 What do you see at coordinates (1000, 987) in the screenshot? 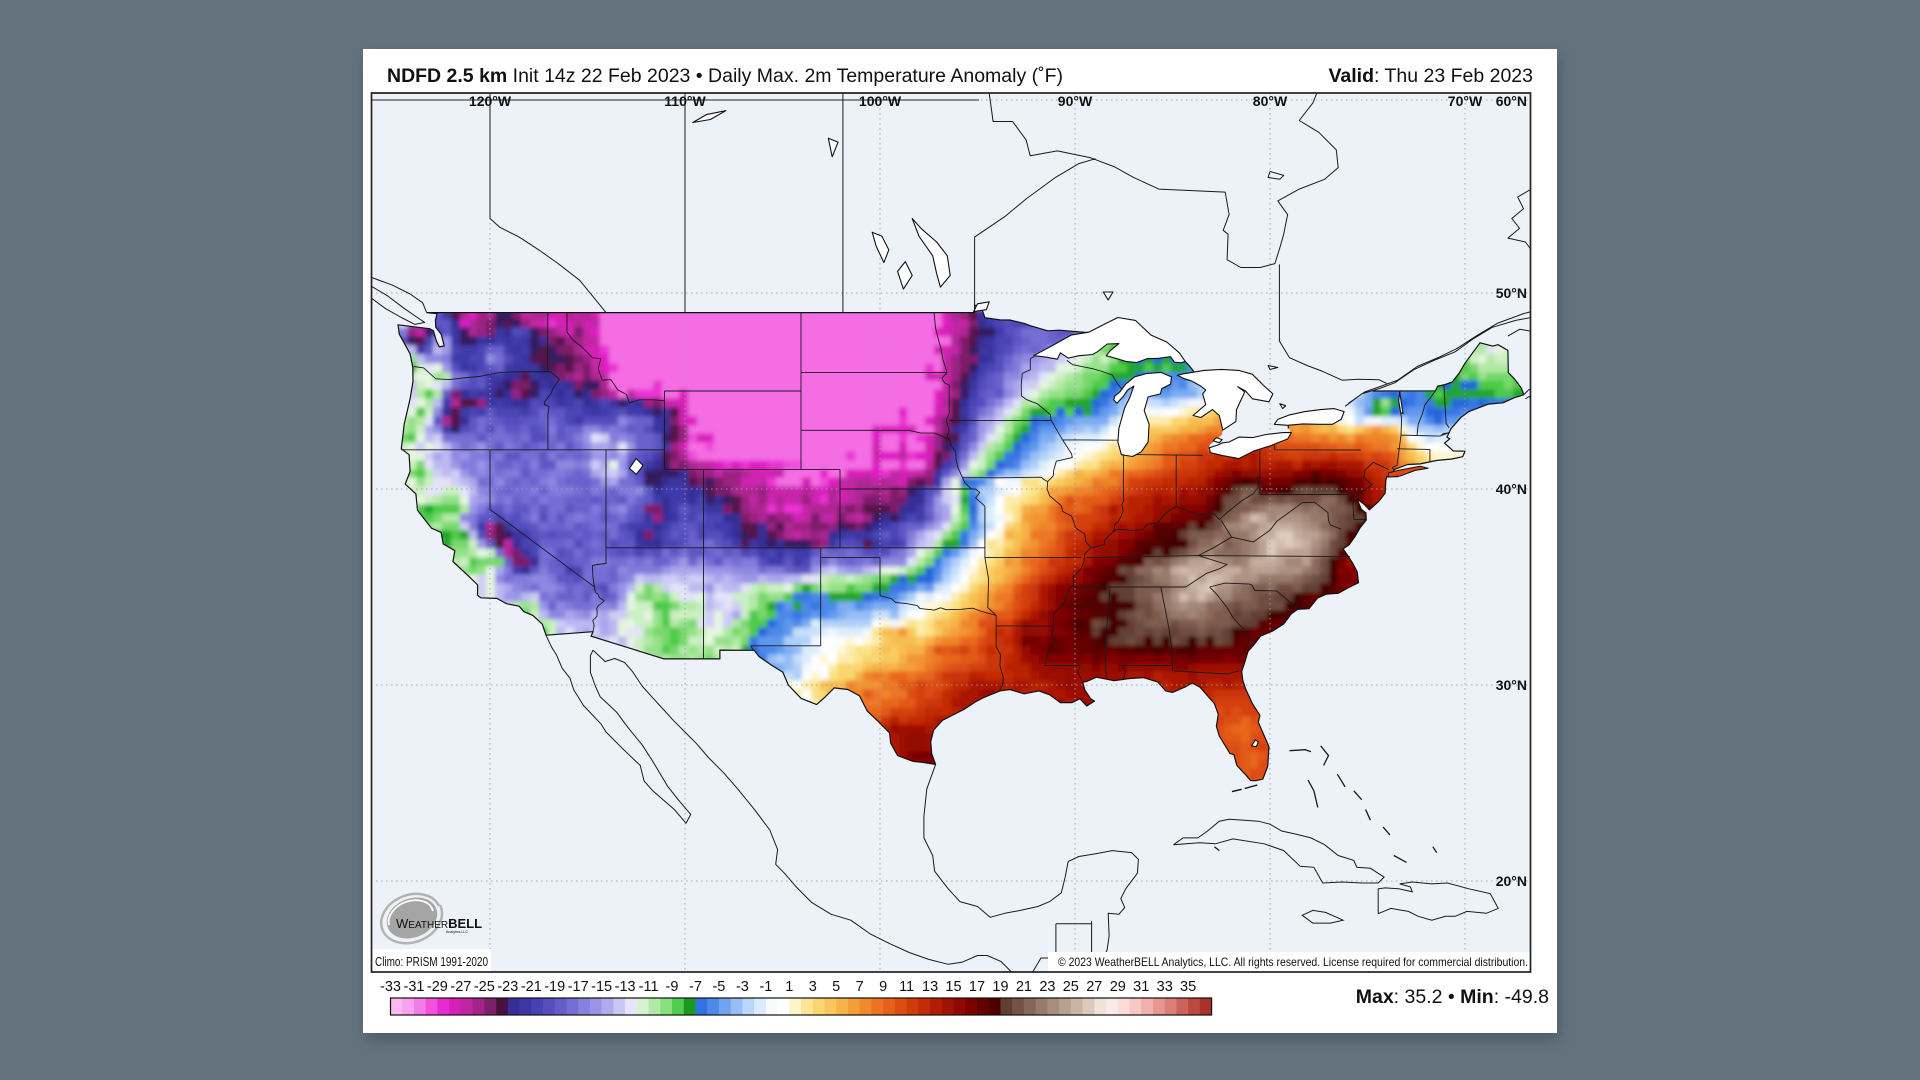
I see `svg-text: 19` at bounding box center [1000, 987].